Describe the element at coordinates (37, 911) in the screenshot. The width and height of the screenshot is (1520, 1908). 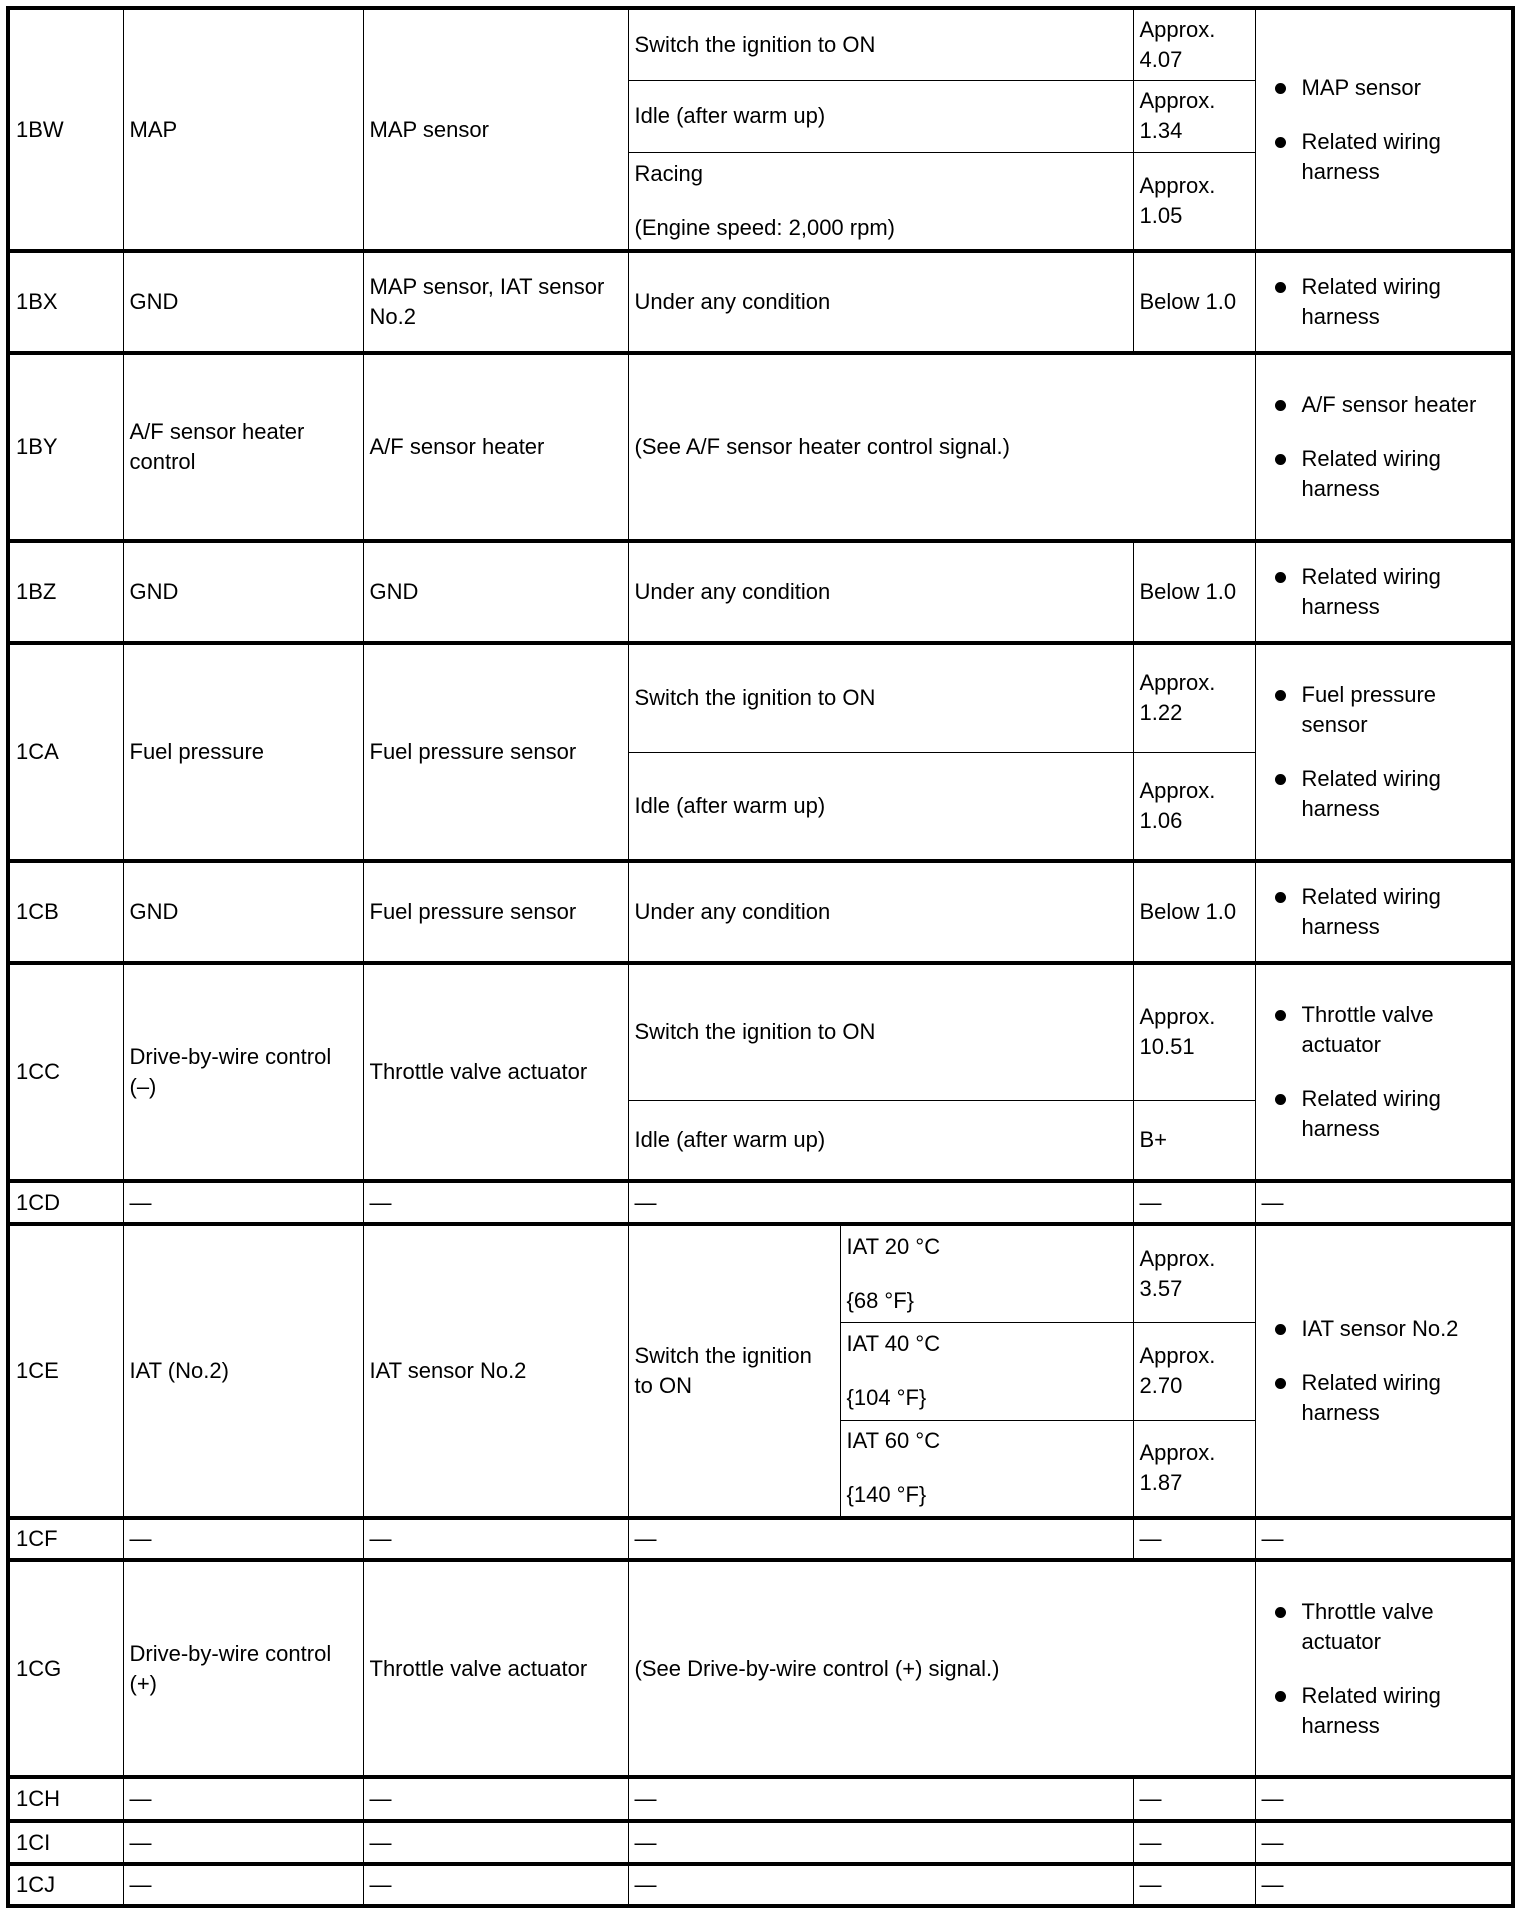
I see `terminal-cell-text: 1CB` at that location.